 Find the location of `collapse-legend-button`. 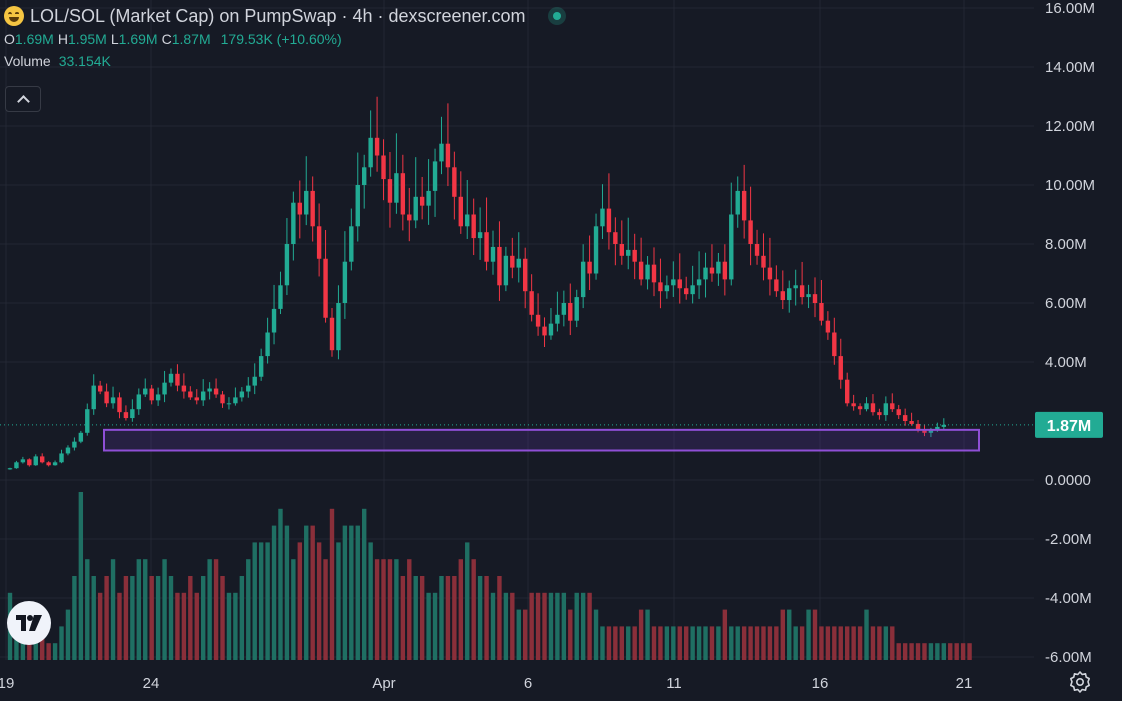

collapse-legend-button is located at coordinates (23, 99).